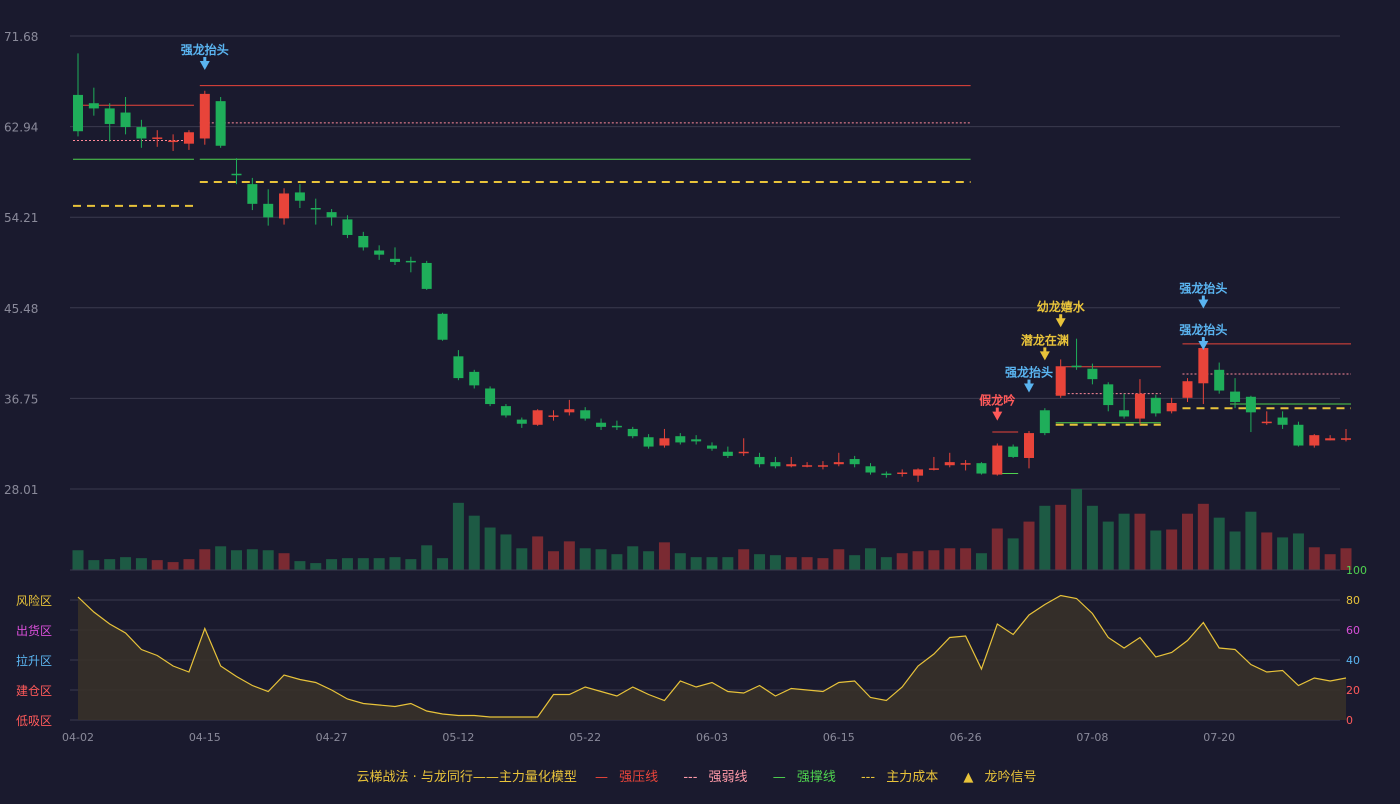  I want to click on legend-item-press: — 强压线, so click(627, 777).